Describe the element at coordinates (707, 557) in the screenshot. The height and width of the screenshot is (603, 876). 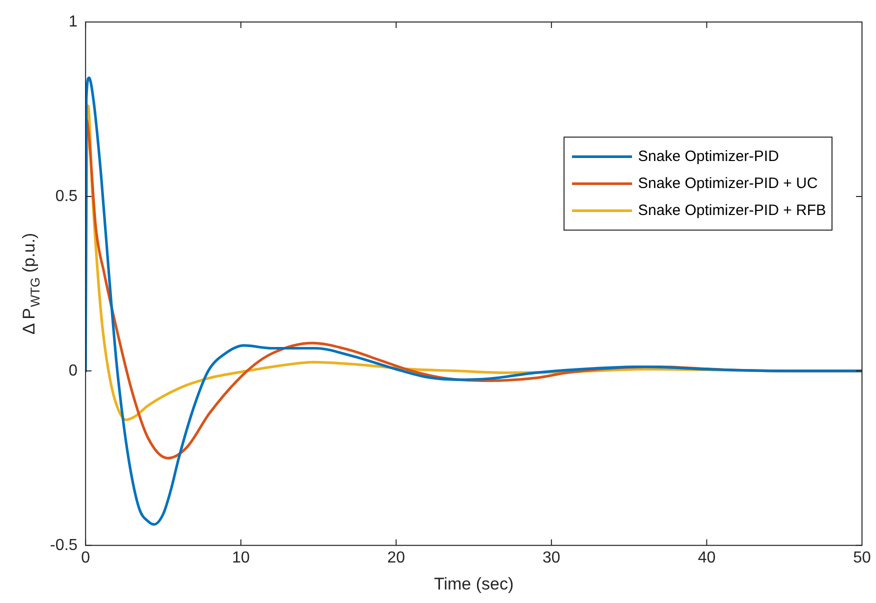
I see `x-tick-label: 40` at that location.